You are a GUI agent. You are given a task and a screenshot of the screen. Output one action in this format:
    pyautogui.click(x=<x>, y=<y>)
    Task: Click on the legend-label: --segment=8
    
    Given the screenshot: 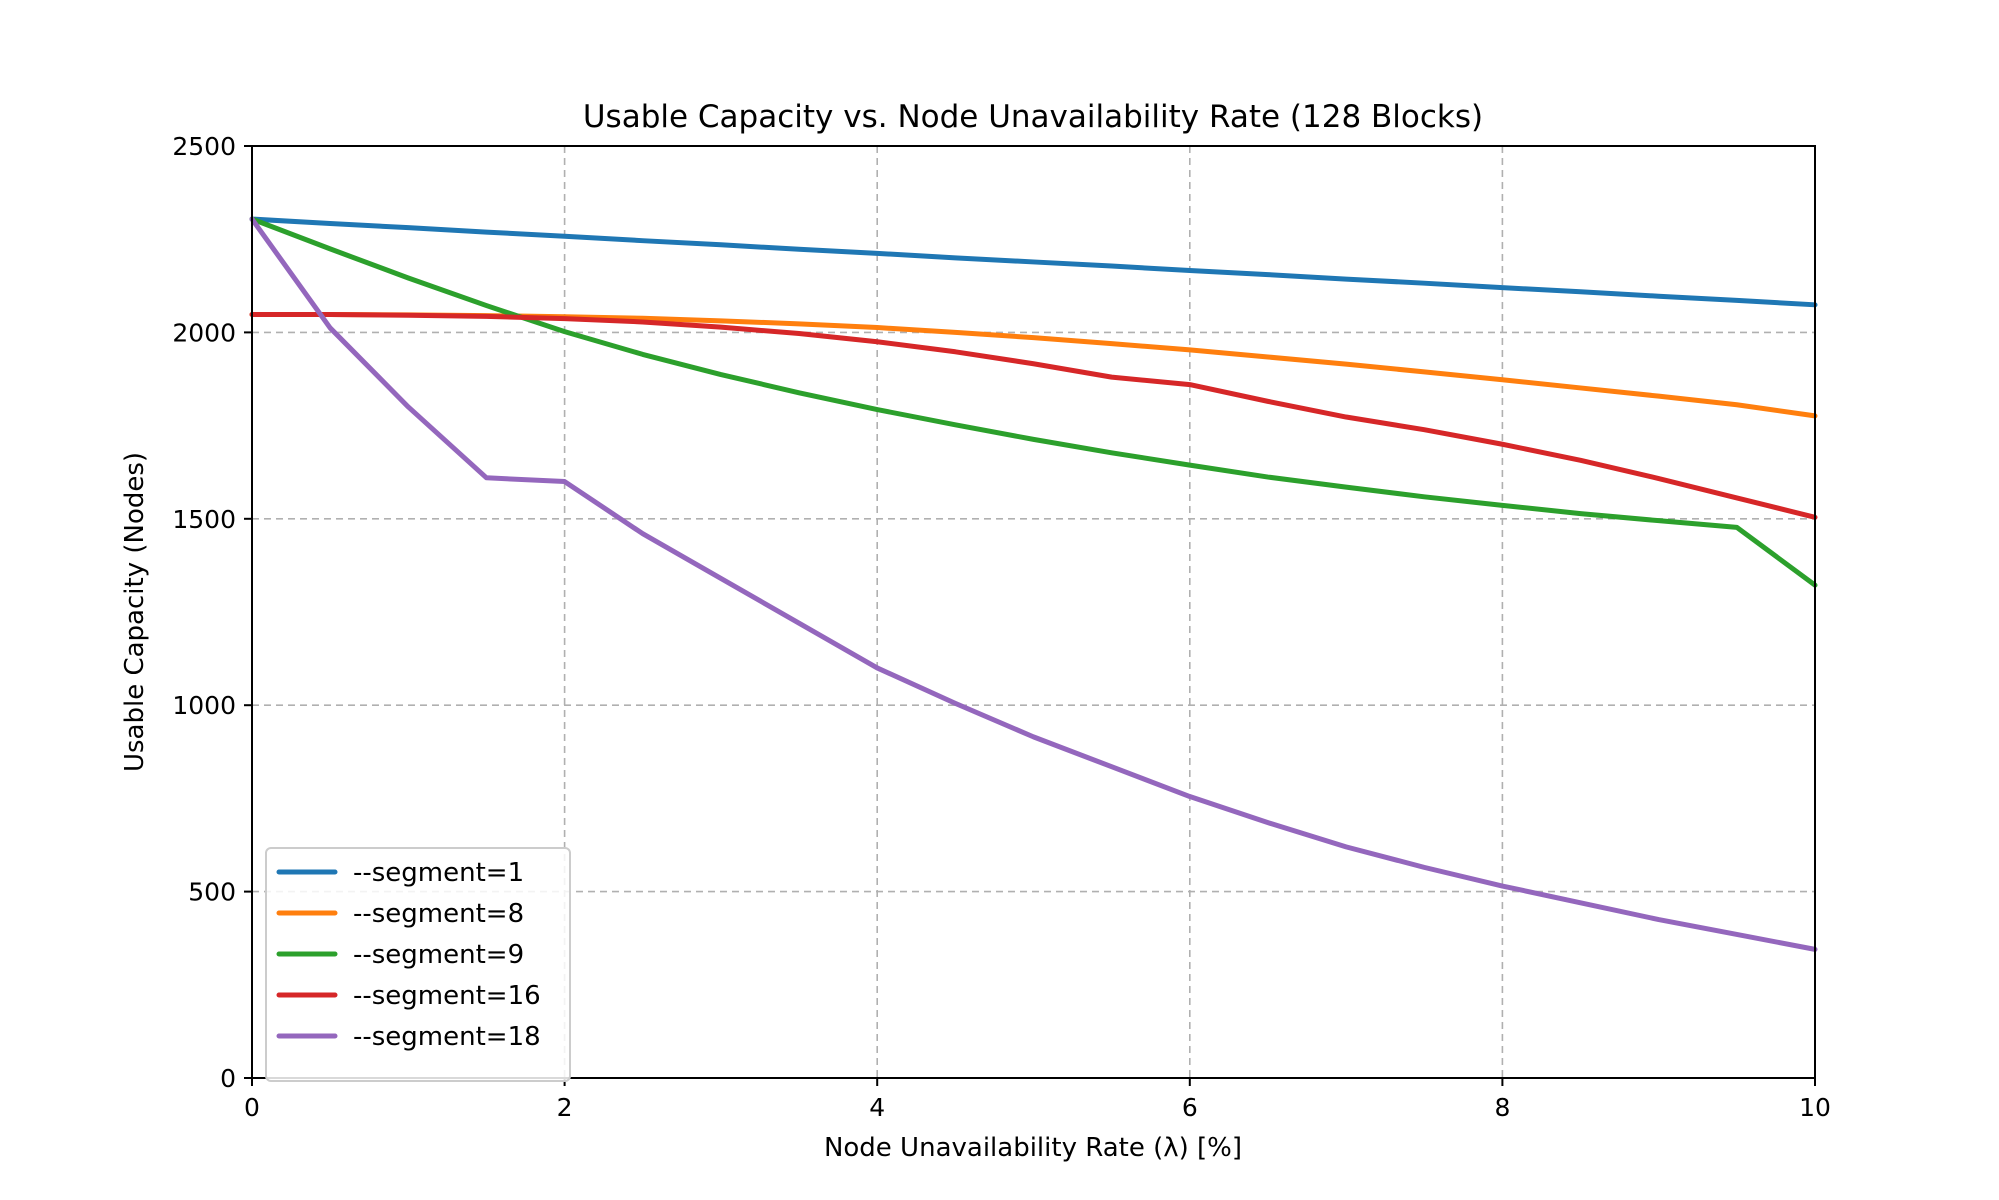 What is the action you would take?
    pyautogui.click(x=438, y=914)
    